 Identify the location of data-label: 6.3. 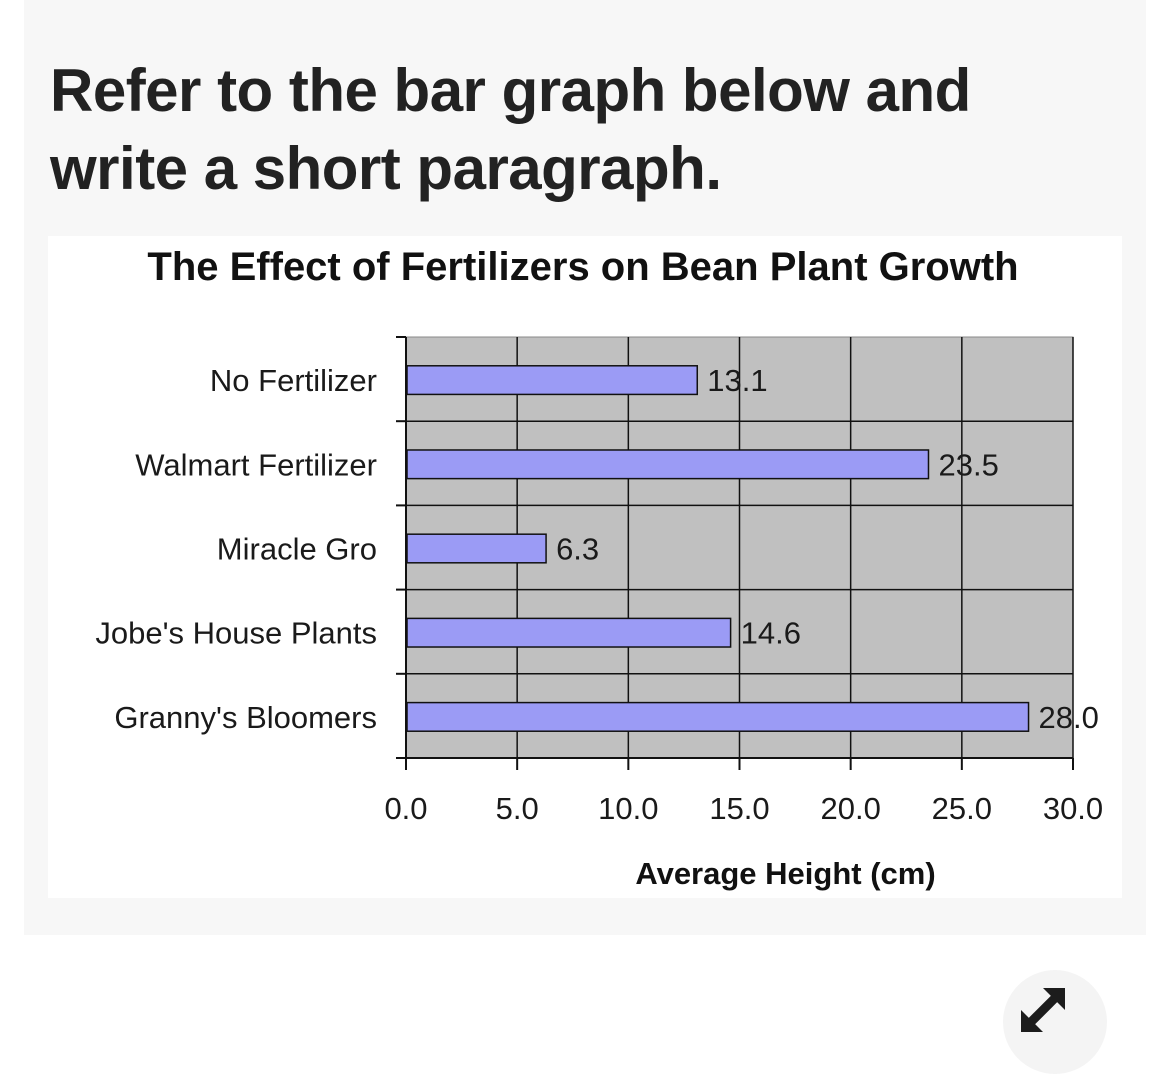
(577, 549).